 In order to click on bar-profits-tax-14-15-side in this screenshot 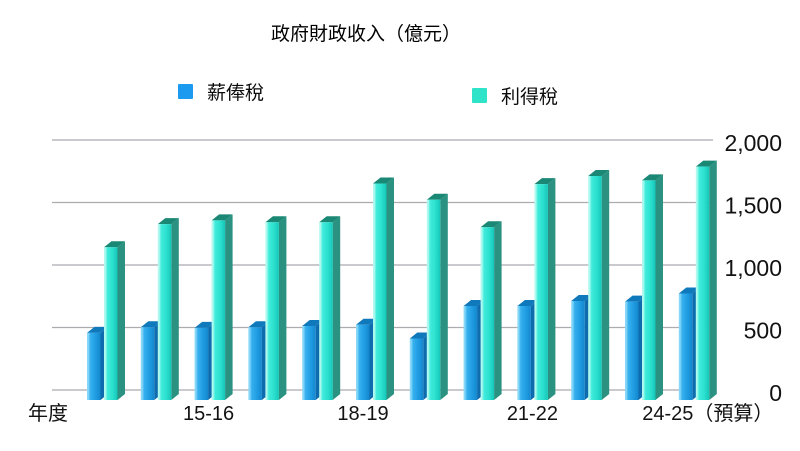, I will do `click(175, 309)`.